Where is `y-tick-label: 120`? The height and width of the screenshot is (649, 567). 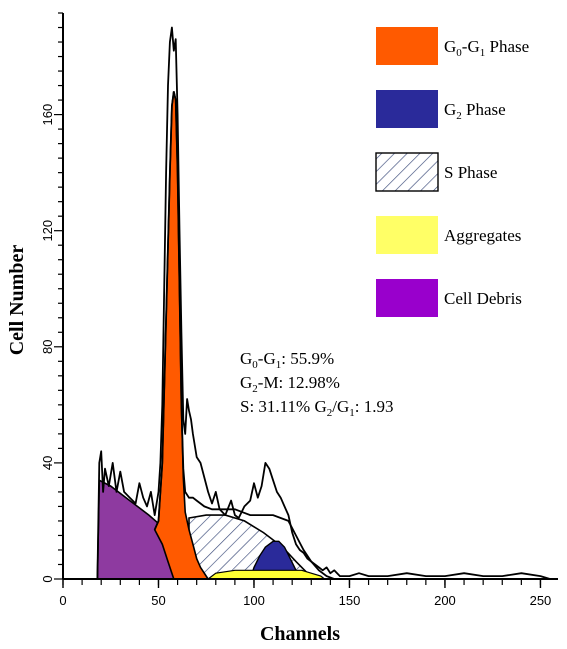
y-tick-label: 120 is located at coordinates (47, 231).